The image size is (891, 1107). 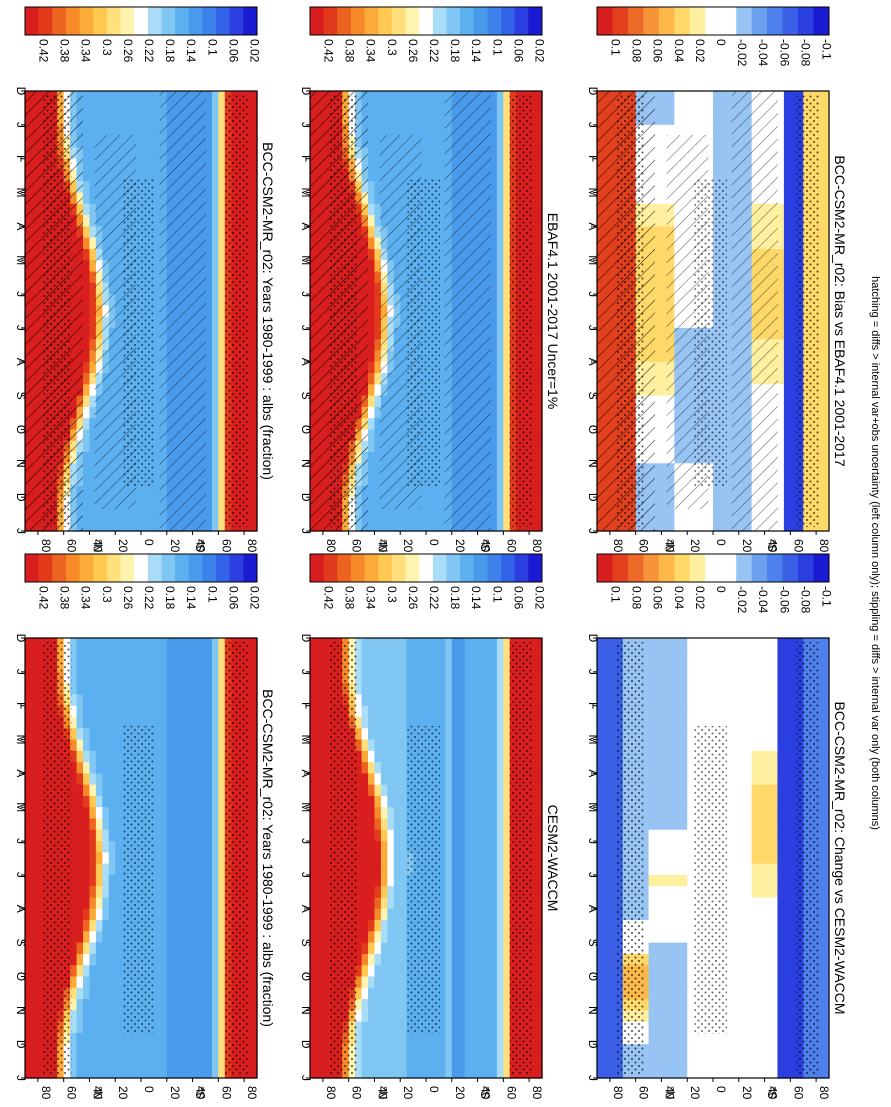 What do you see at coordinates (306, 294) in the screenshot?
I see `month-label: J` at bounding box center [306, 294].